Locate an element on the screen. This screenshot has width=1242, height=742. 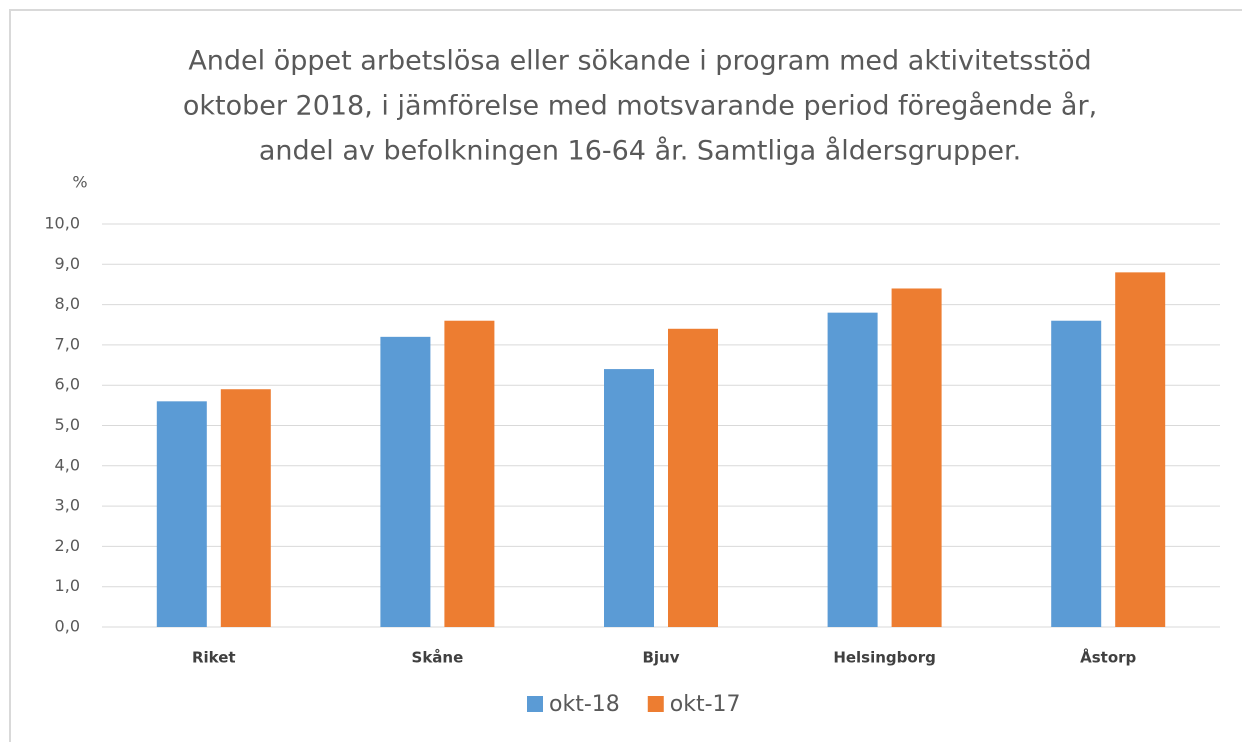
x-tick-label: Helsingborg is located at coordinates (884, 658).